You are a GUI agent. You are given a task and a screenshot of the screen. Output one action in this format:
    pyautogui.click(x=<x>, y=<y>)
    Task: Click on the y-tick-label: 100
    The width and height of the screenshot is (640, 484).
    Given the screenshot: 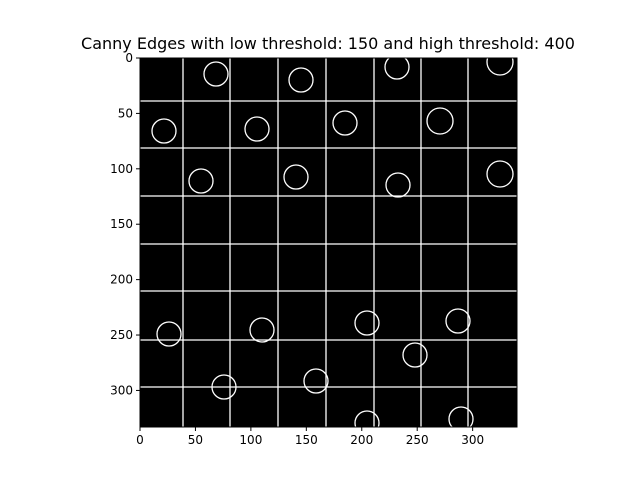 What is the action you would take?
    pyautogui.click(x=121, y=169)
    